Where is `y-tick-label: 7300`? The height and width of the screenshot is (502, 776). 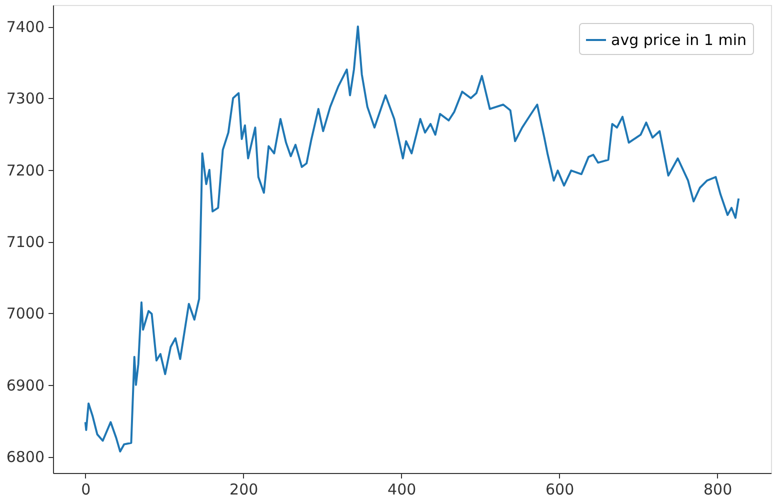
y-tick-label: 7300 is located at coordinates (25, 99).